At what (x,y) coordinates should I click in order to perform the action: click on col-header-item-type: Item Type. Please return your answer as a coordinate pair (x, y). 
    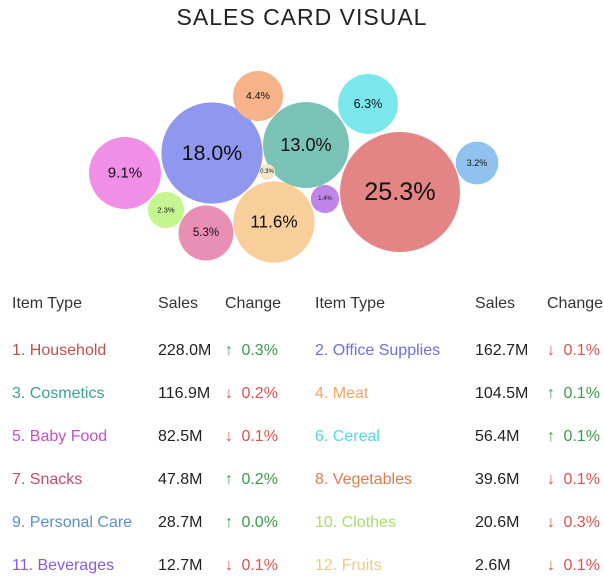
    Looking at the image, I should click on (47, 303).